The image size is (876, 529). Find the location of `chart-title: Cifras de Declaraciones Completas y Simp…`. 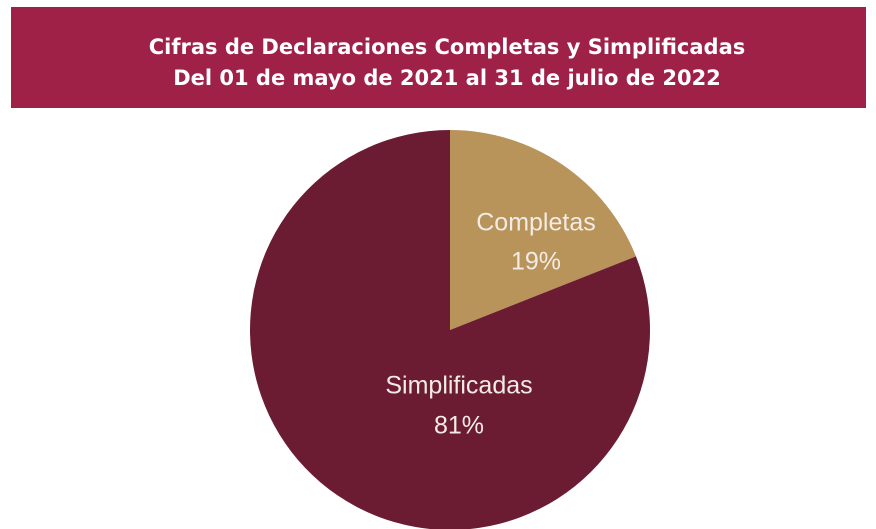

chart-title: Cifras de Declaraciones Completas y Simp… is located at coordinates (447, 47).